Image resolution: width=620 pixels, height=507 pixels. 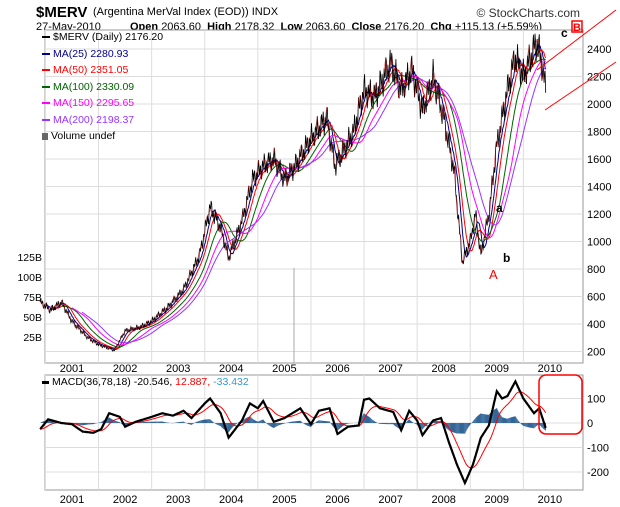 What do you see at coordinates (45, 136) in the screenshot?
I see `volume-icon` at bounding box center [45, 136].